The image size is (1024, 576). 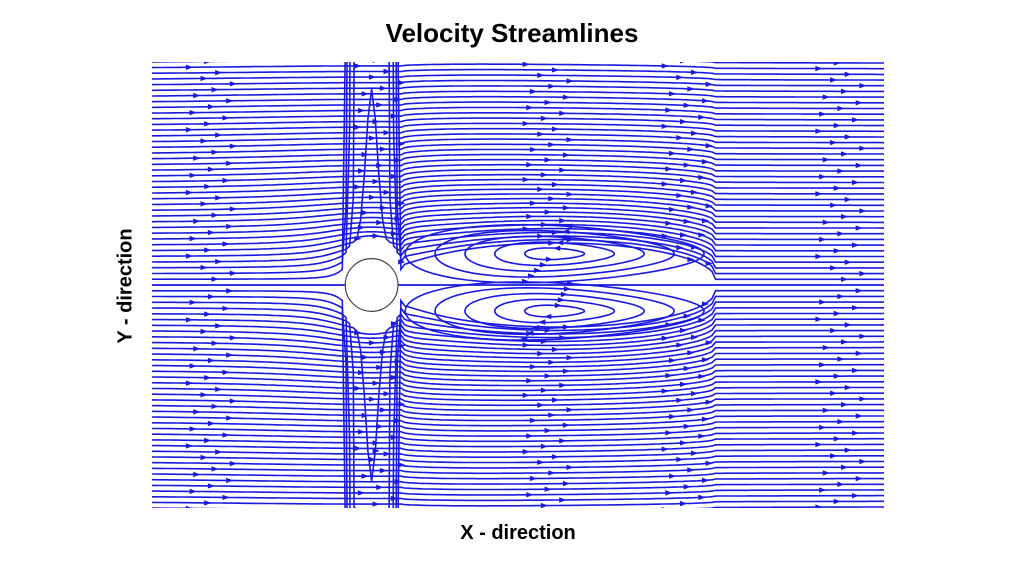 I want to click on lower-vortex-streamline, so click(x=555, y=311).